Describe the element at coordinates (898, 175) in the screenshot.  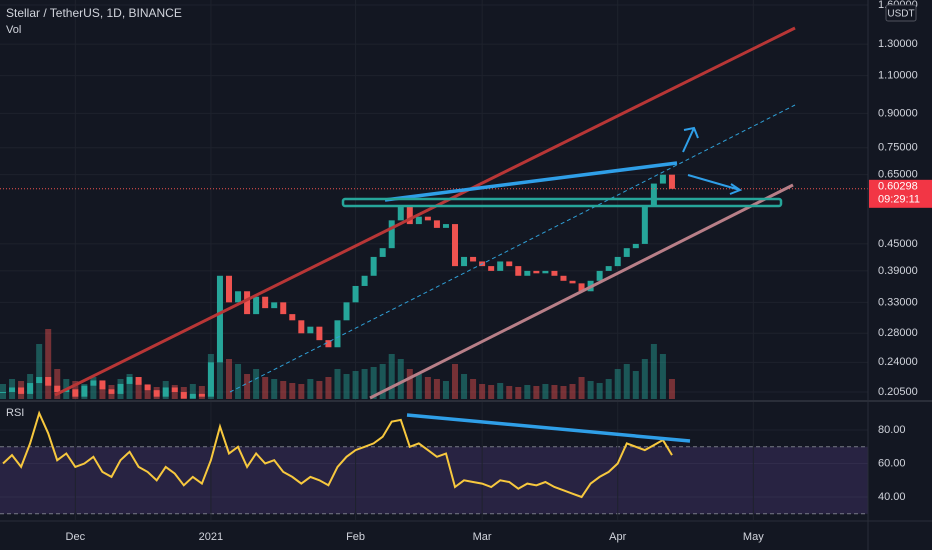
I see `y-tick-label: 0.65000` at that location.